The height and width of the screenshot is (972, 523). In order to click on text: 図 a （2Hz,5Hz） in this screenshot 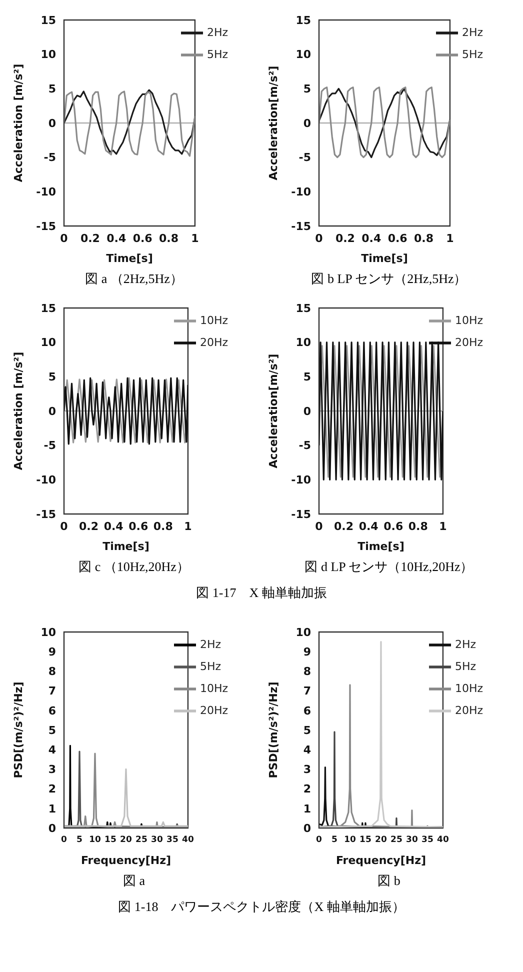, I will do `click(134, 279)`.